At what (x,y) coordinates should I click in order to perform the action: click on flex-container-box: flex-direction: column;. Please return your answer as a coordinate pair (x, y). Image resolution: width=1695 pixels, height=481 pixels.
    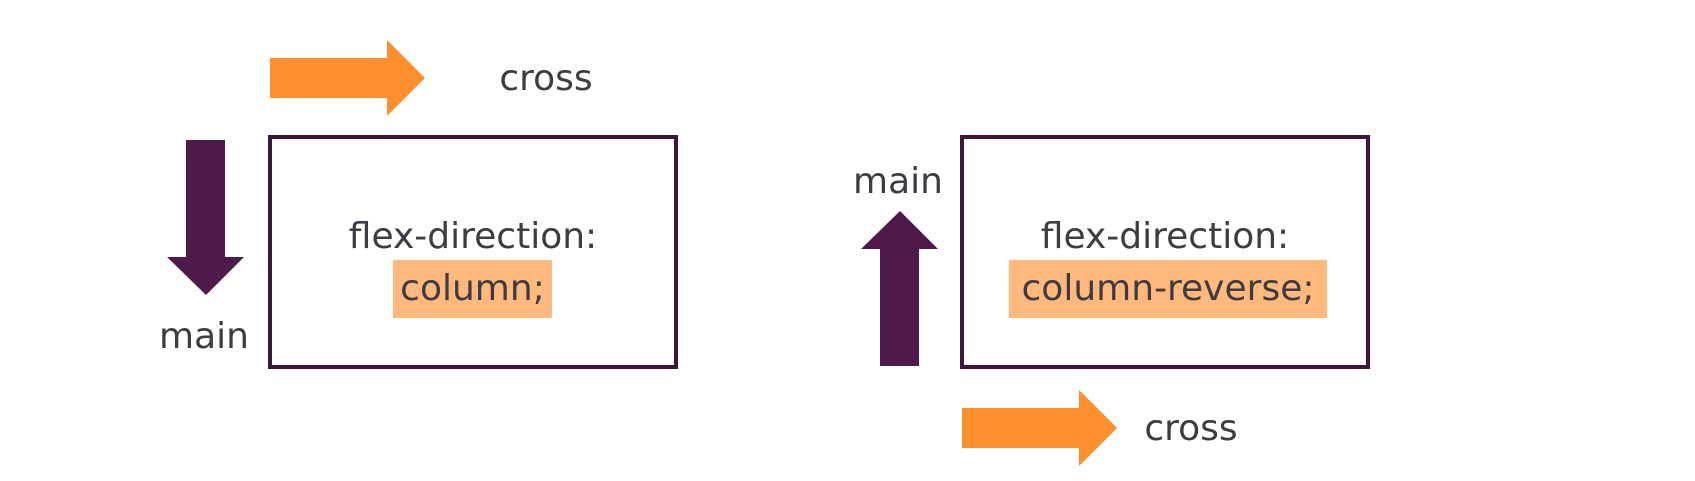
    Looking at the image, I should click on (473, 252).